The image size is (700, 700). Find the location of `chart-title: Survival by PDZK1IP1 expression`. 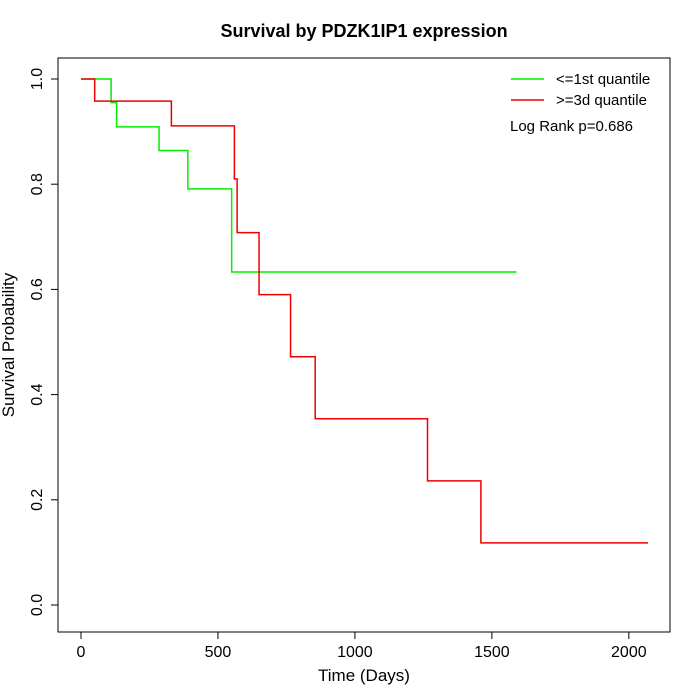

chart-title: Survival by PDZK1IP1 expression is located at coordinates (363, 31).